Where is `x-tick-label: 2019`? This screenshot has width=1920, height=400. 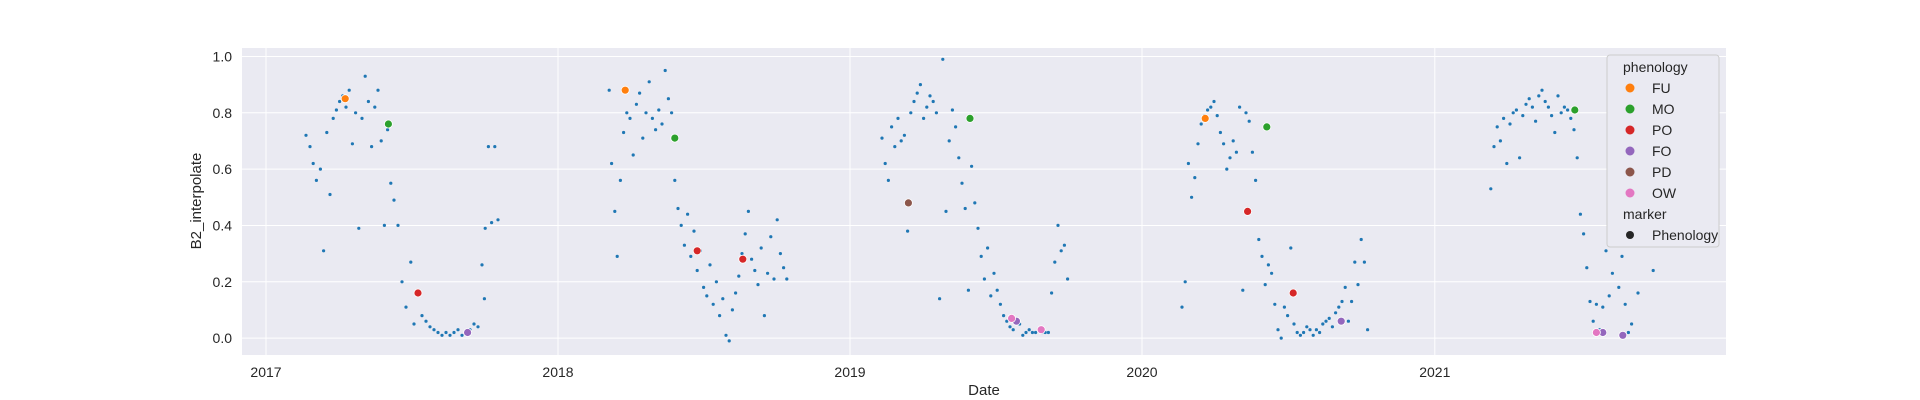 x-tick-label: 2019 is located at coordinates (849, 372).